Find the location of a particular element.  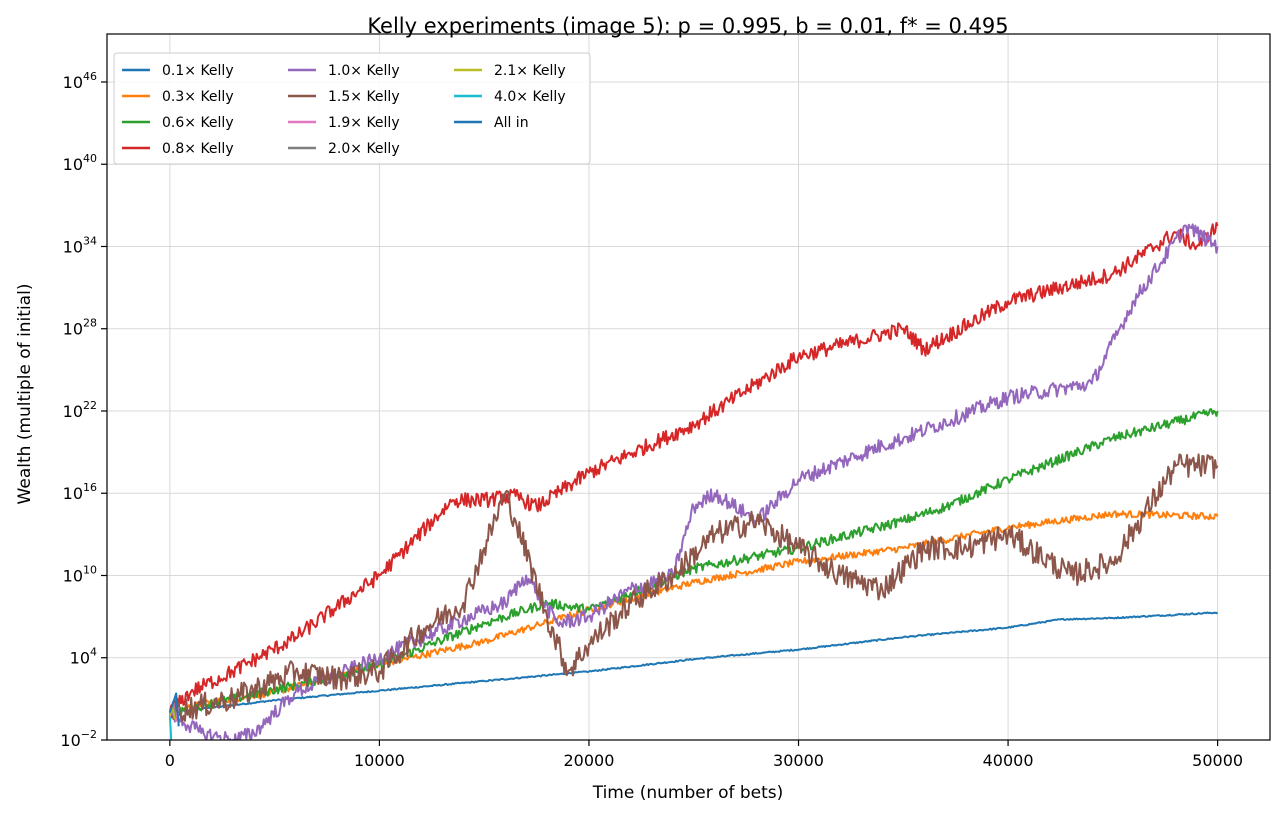

legend-entry: All in is located at coordinates (491, 123).